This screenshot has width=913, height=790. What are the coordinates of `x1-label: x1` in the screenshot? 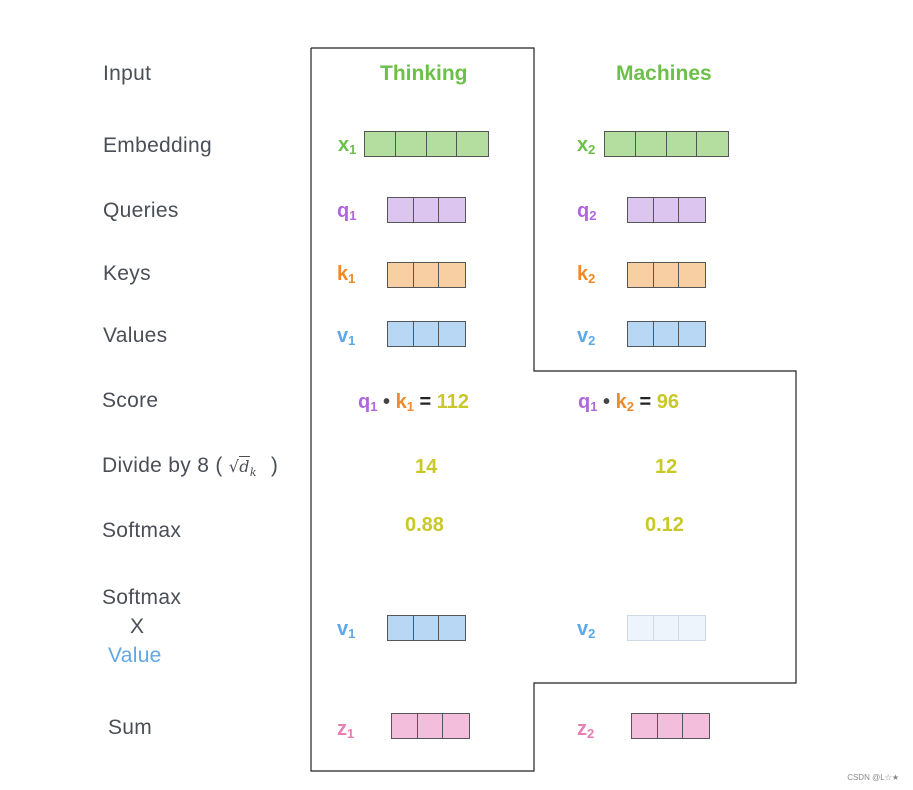 It's located at (347, 145).